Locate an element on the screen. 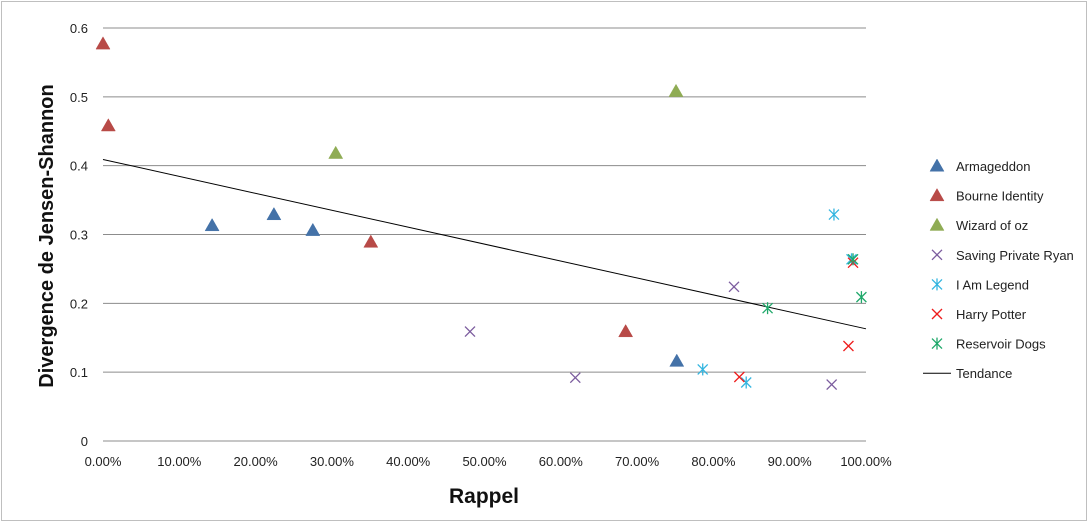 This screenshot has height=522, width=1088. x-tick-label: 90.00% is located at coordinates (790, 461).